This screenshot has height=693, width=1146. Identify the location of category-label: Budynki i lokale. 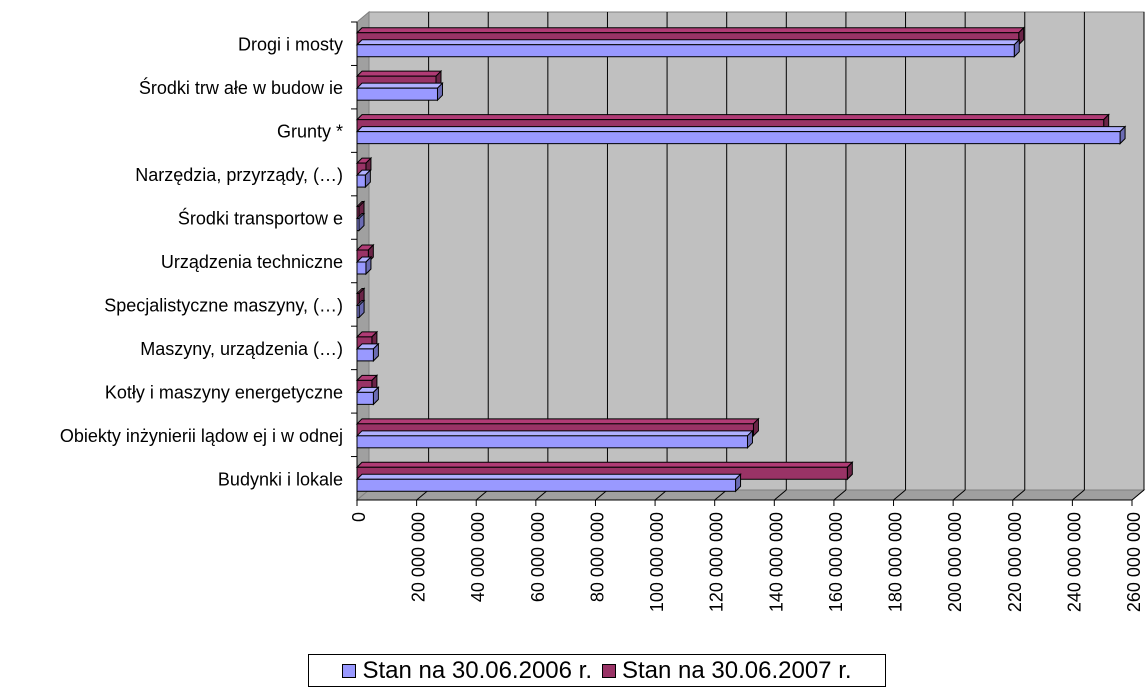
(280, 479).